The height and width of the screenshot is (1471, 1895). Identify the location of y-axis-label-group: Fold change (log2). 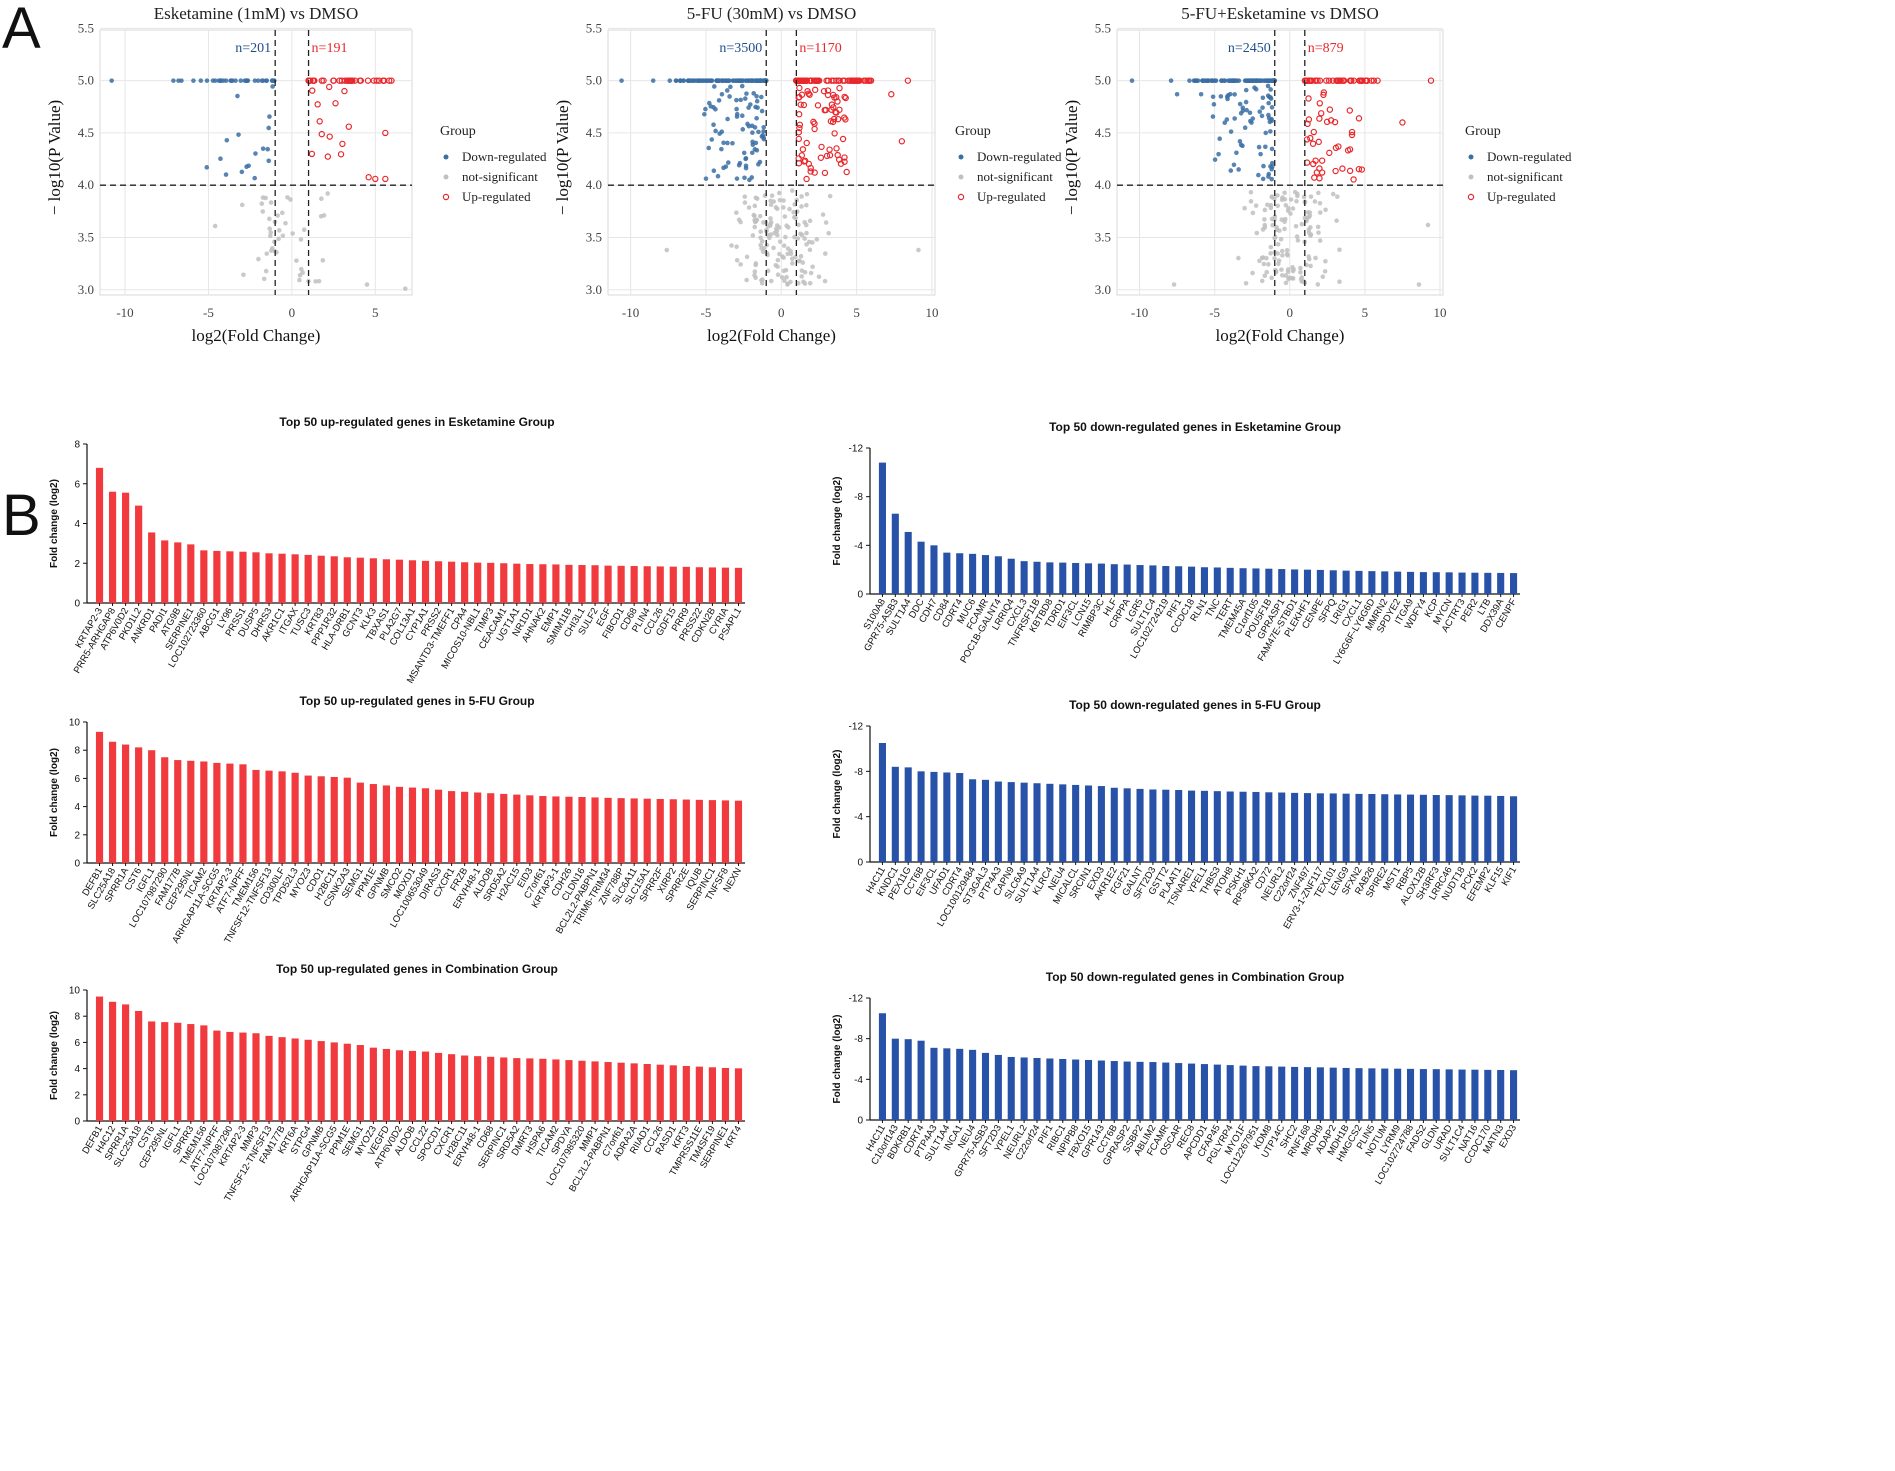
(837, 794).